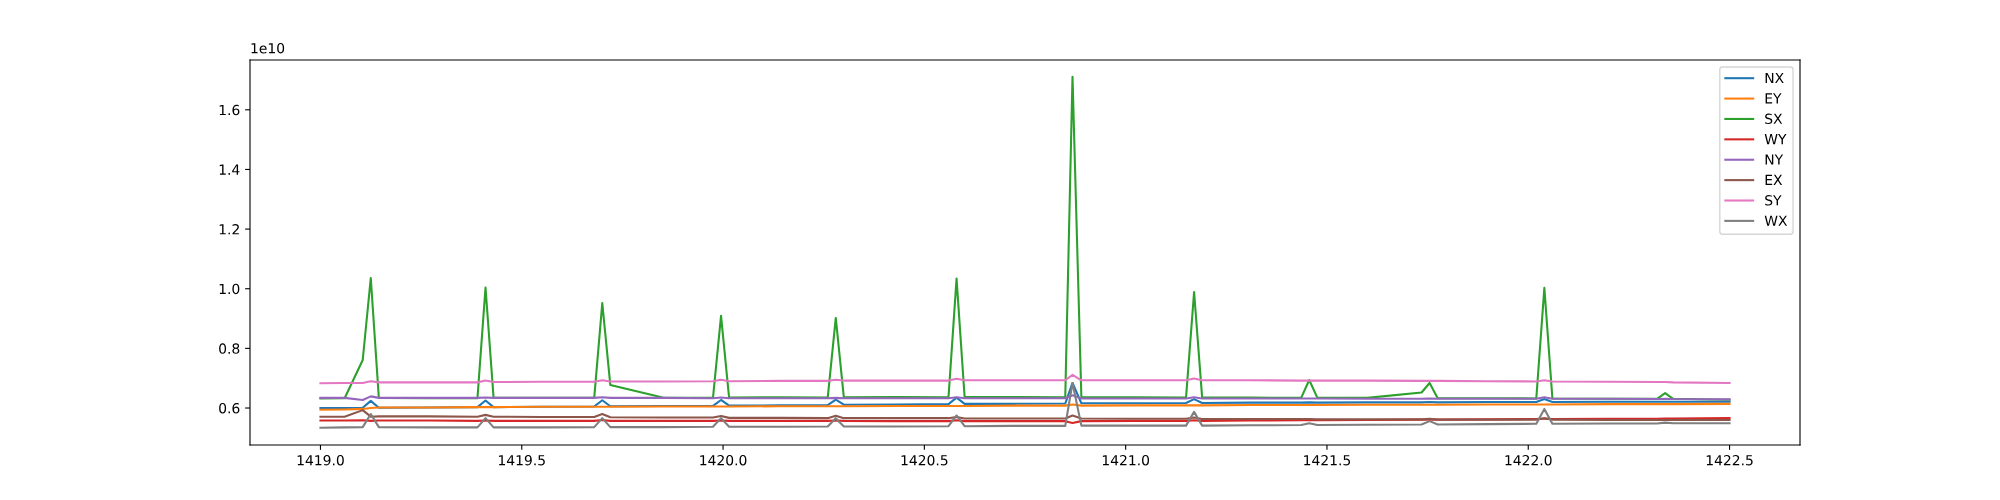  Describe the element at coordinates (229, 408) in the screenshot. I see `y-tick-label: 0.6` at that location.